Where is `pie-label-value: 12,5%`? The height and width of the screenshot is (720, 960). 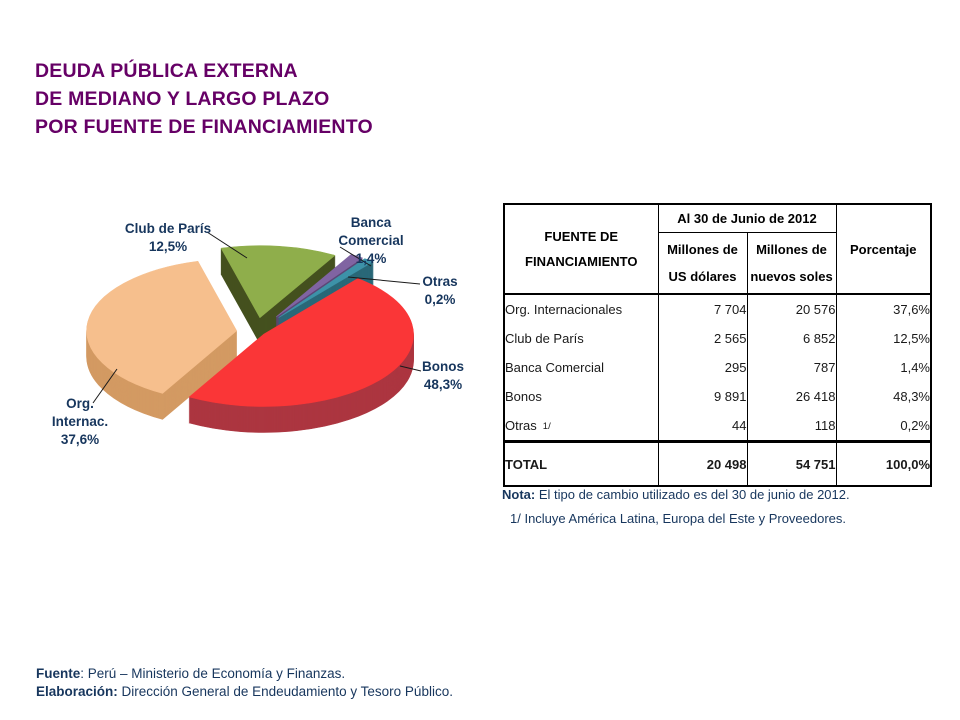
pie-label-value: 12,5% is located at coordinates (168, 246).